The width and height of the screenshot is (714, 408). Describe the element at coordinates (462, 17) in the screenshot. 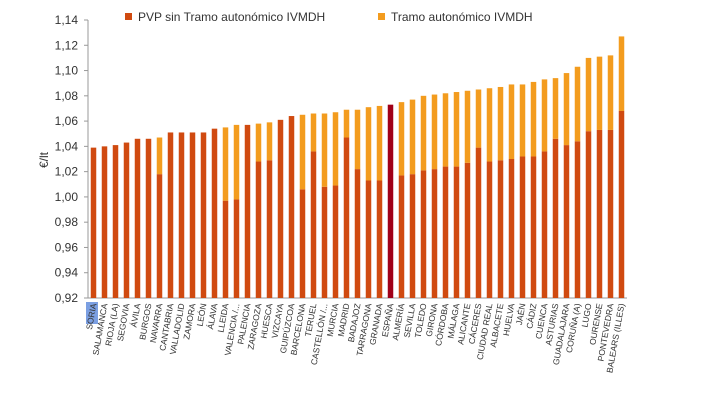

I see `legend-label: Tramo autonómico IVMDH` at that location.